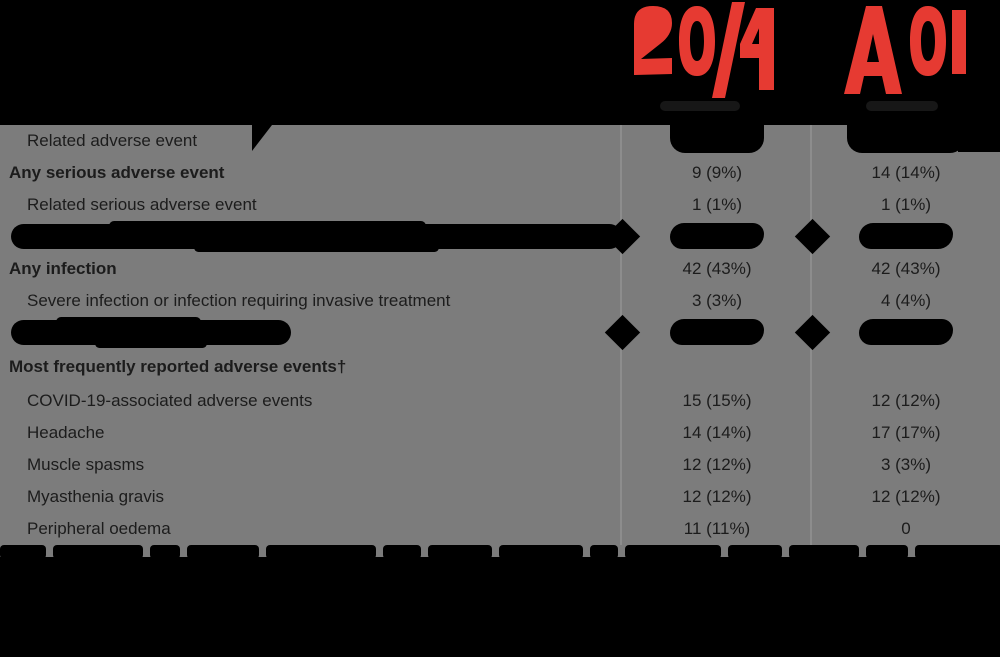 This screenshot has width=1000, height=657. I want to click on row-label: Myasthenia gravis, so click(96, 496).